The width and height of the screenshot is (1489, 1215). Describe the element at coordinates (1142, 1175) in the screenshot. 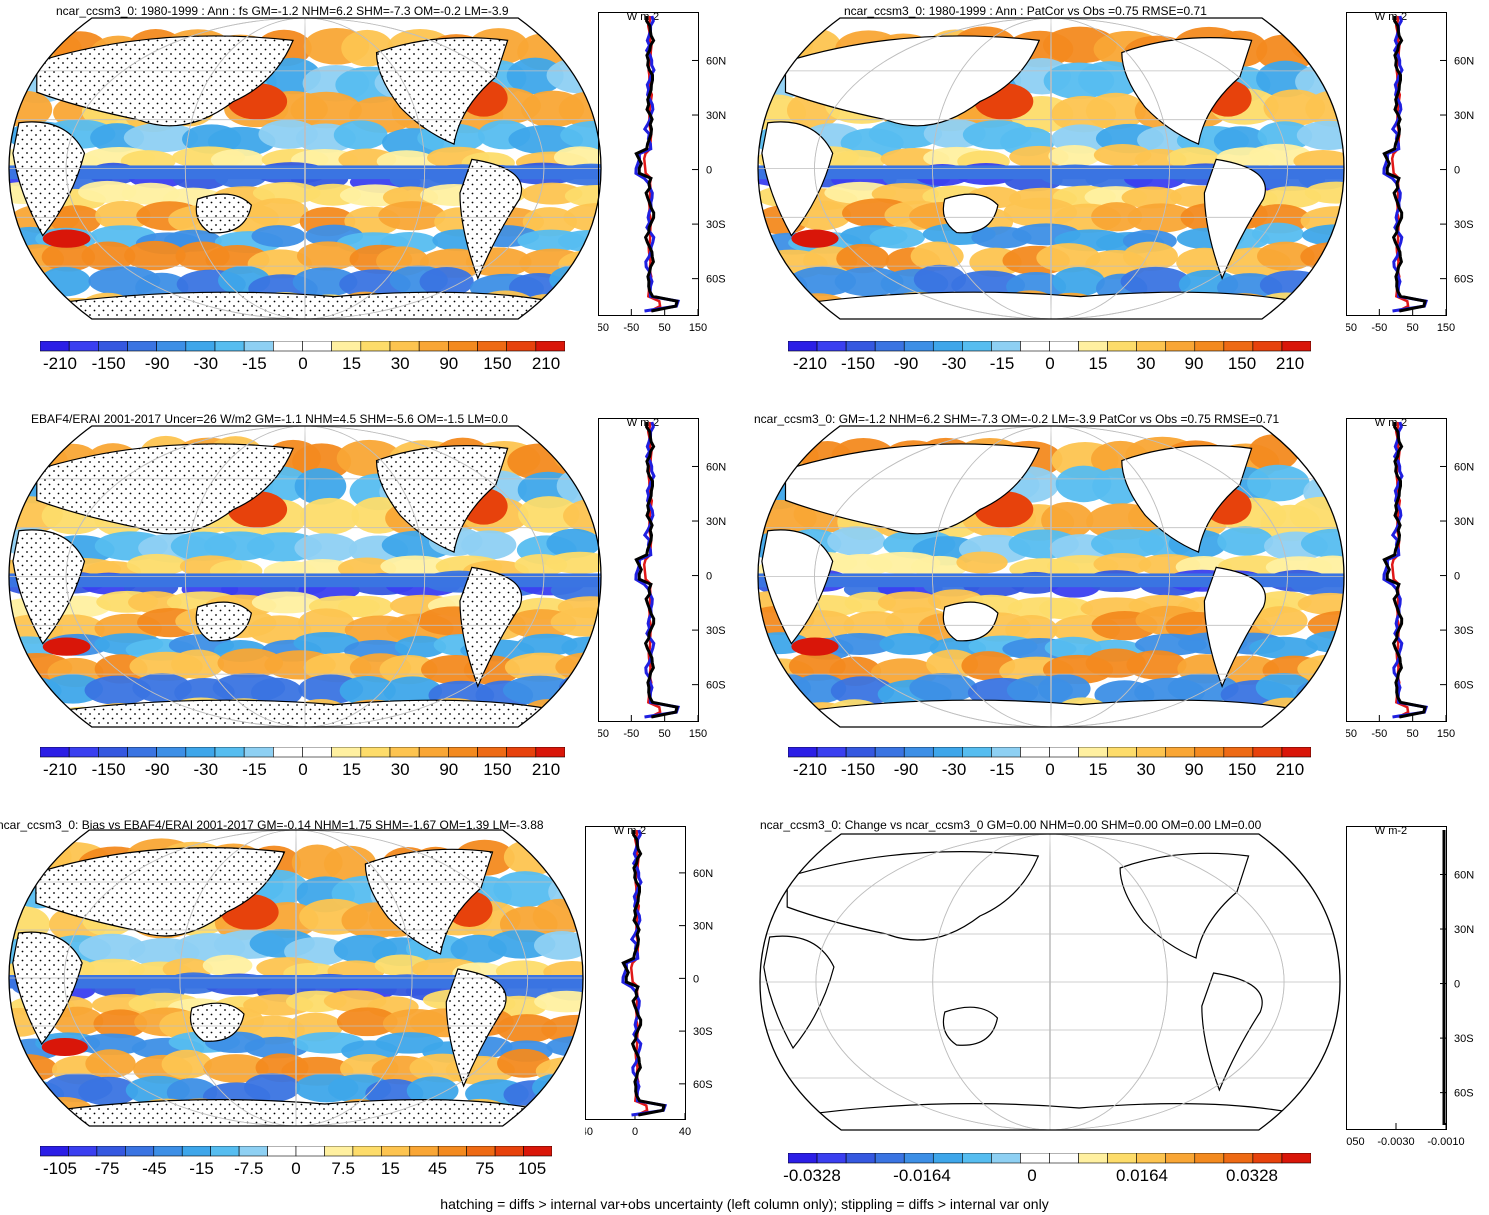

I see `colorbar-label: 0.0164` at that location.